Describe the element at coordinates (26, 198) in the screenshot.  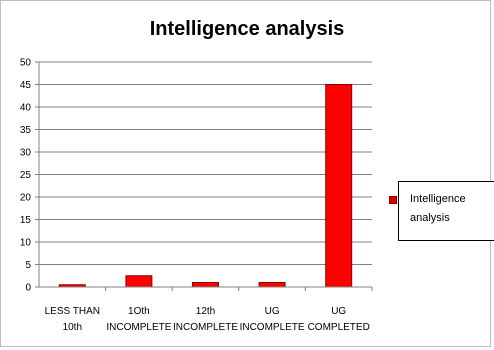
I see `y-tick-label: 20` at that location.